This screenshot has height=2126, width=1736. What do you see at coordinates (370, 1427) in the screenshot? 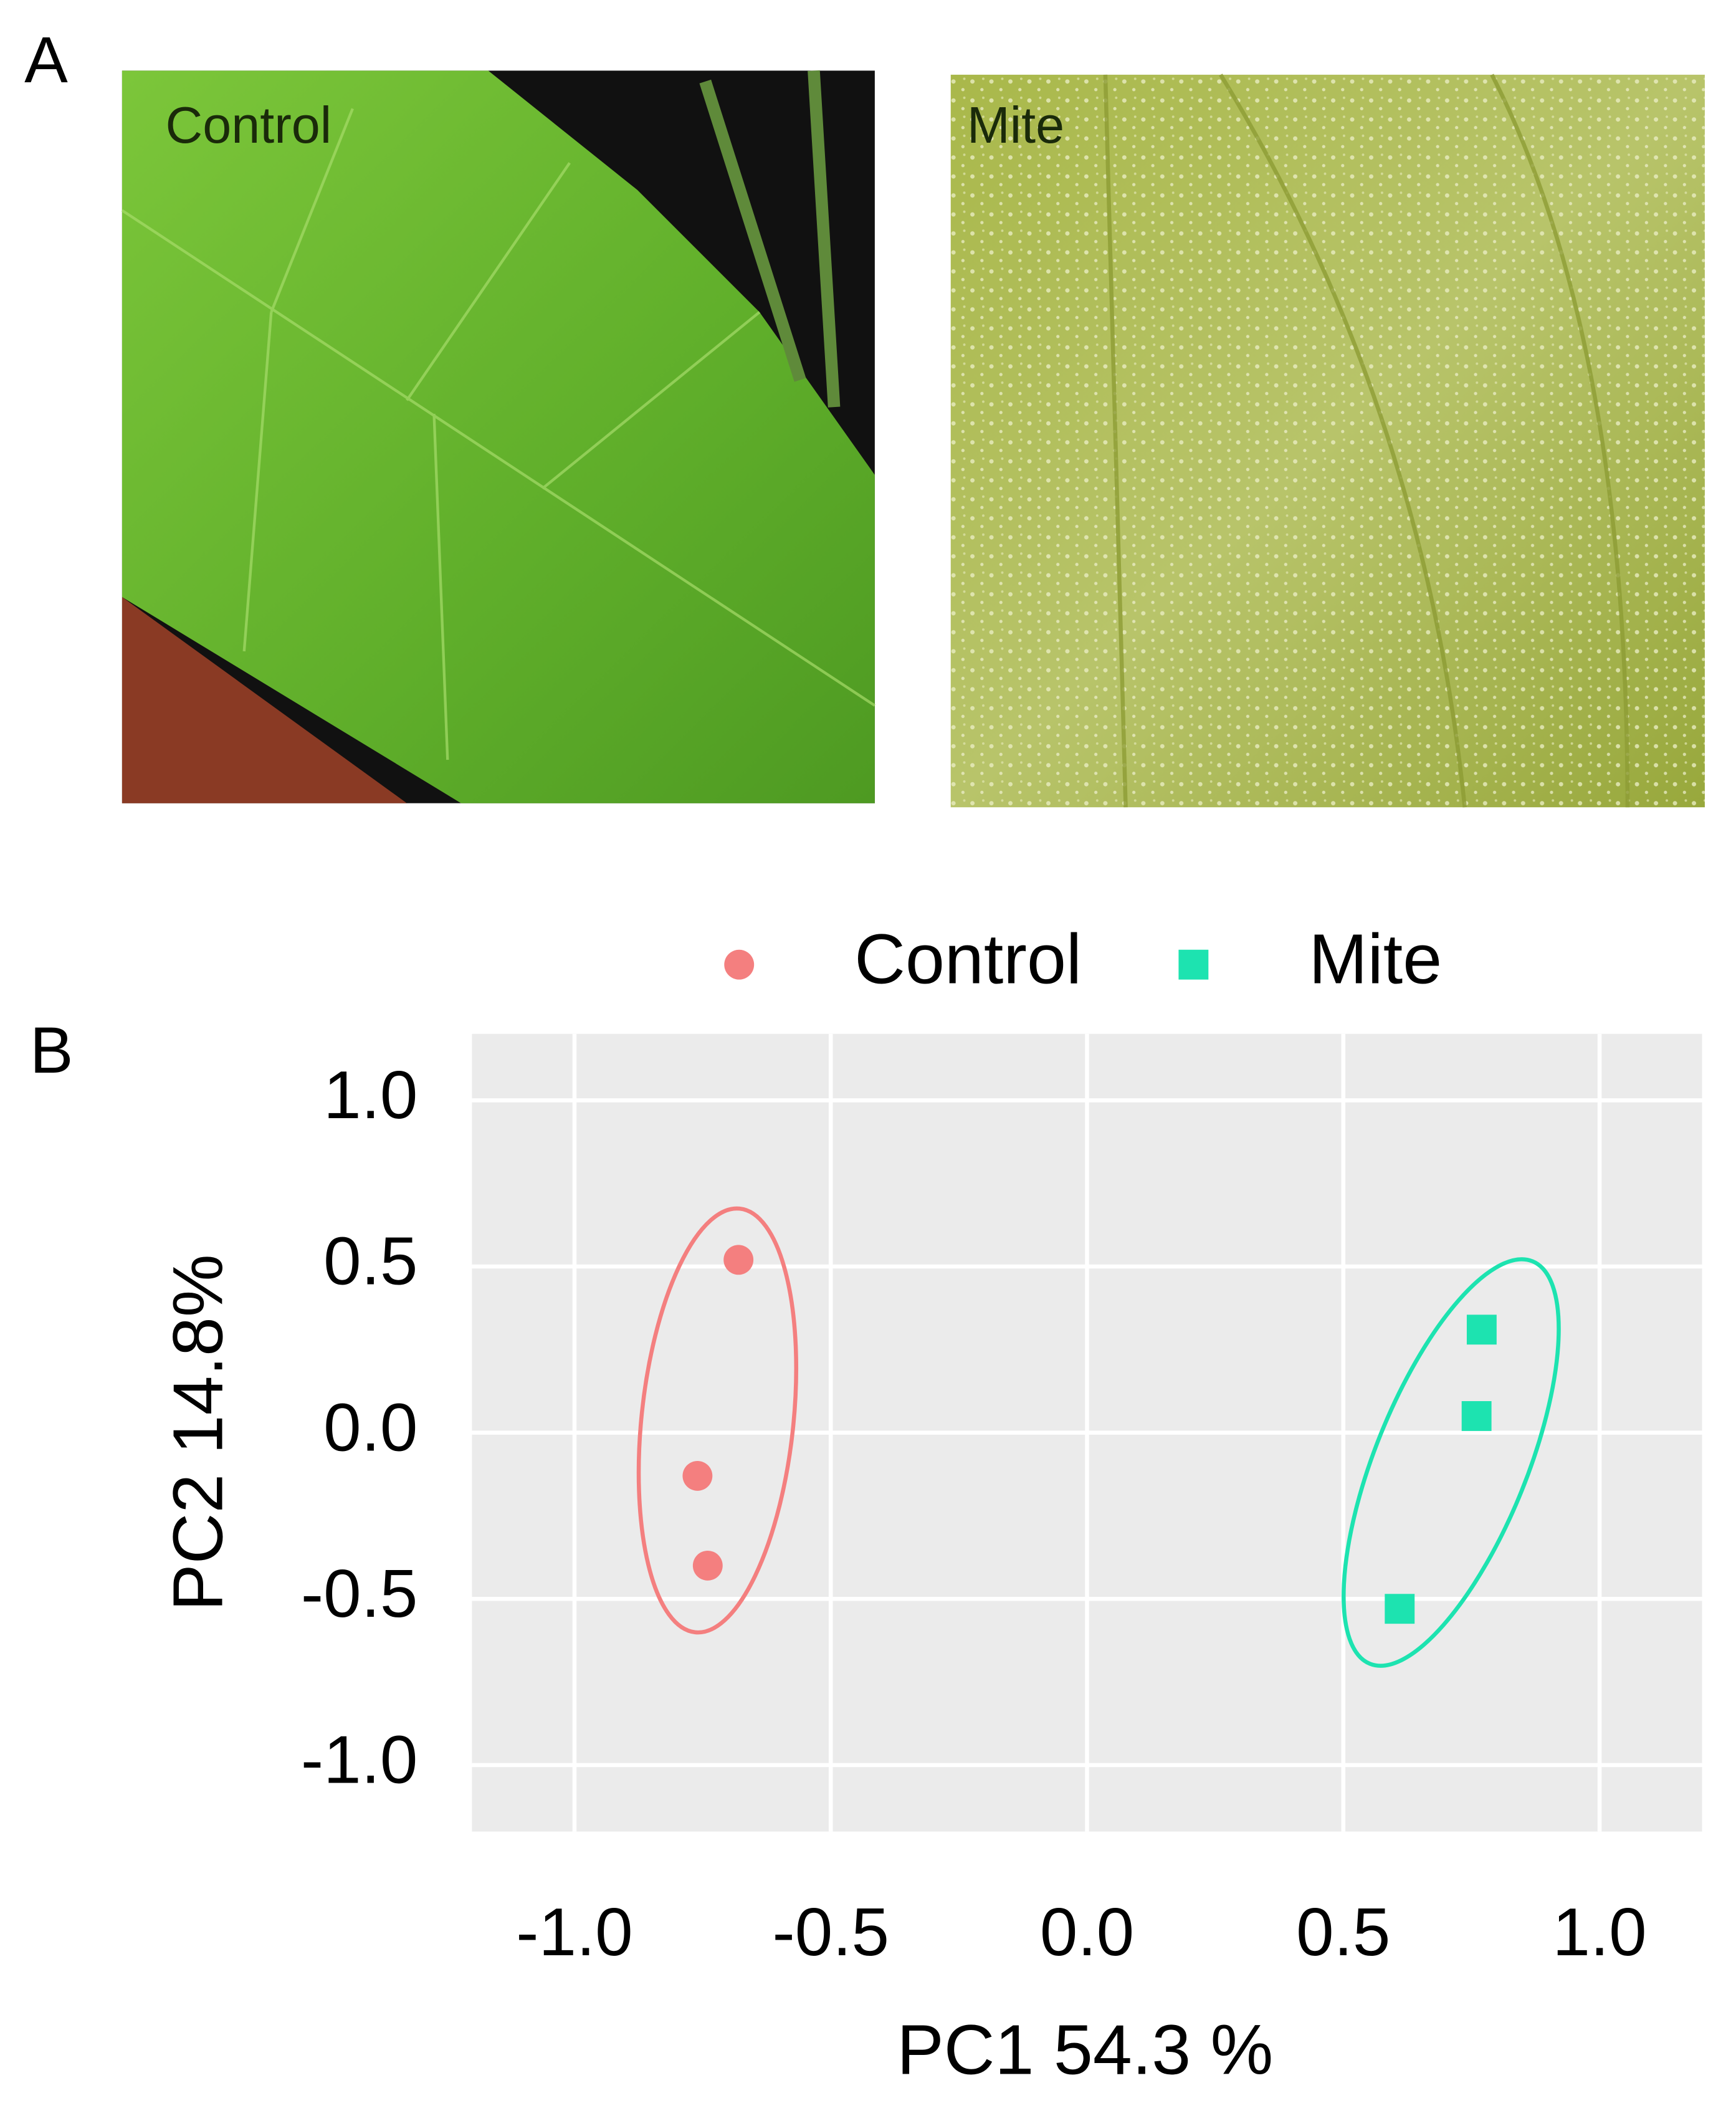
I see `y-tick-label: 0.0` at bounding box center [370, 1427].